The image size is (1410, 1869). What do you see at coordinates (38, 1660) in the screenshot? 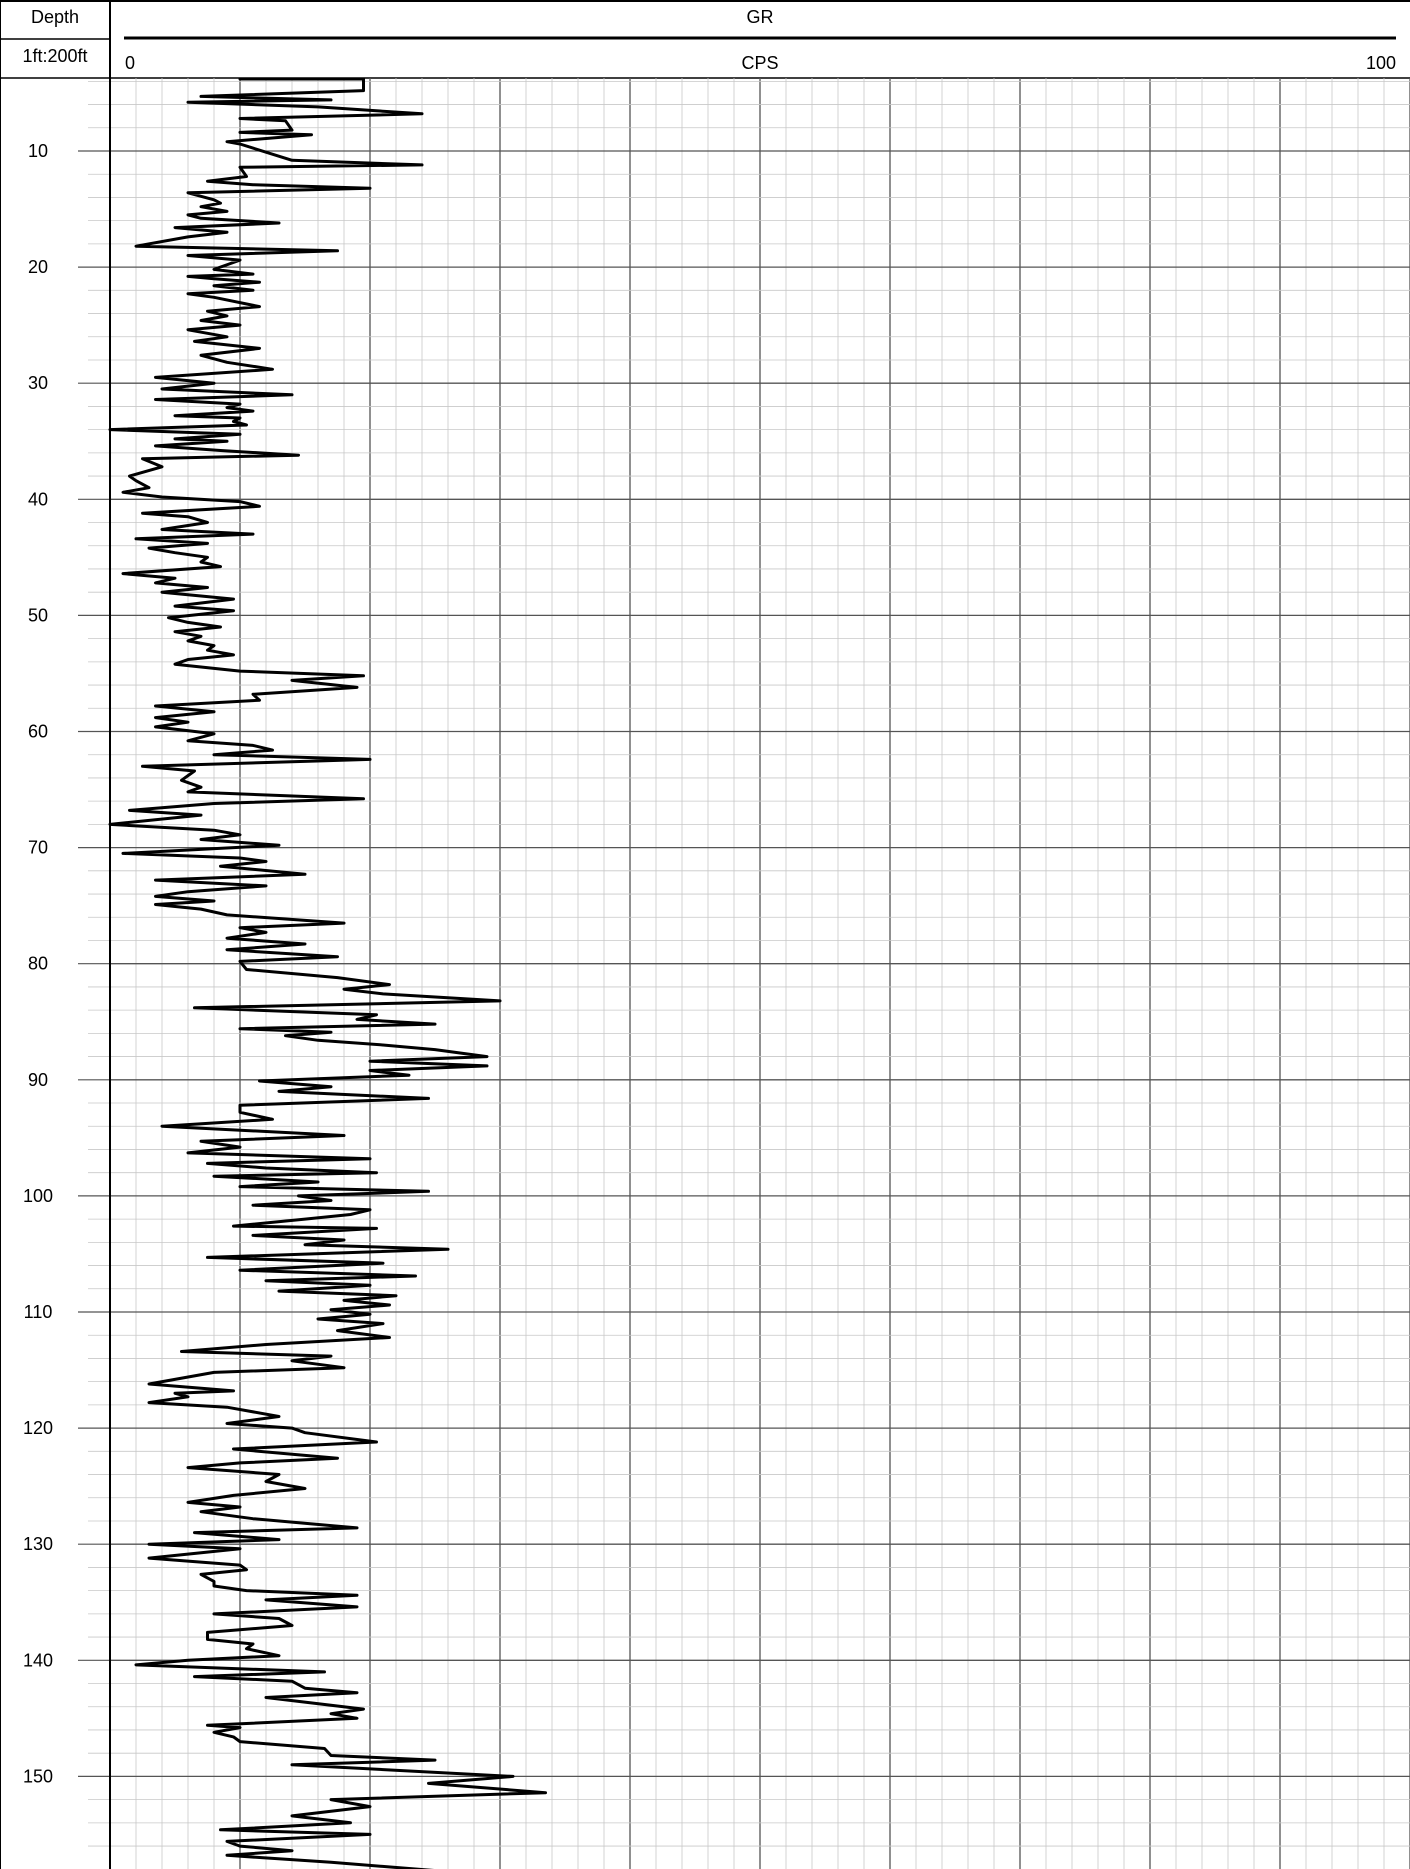
I see `depth-tick-label: 140` at bounding box center [38, 1660].